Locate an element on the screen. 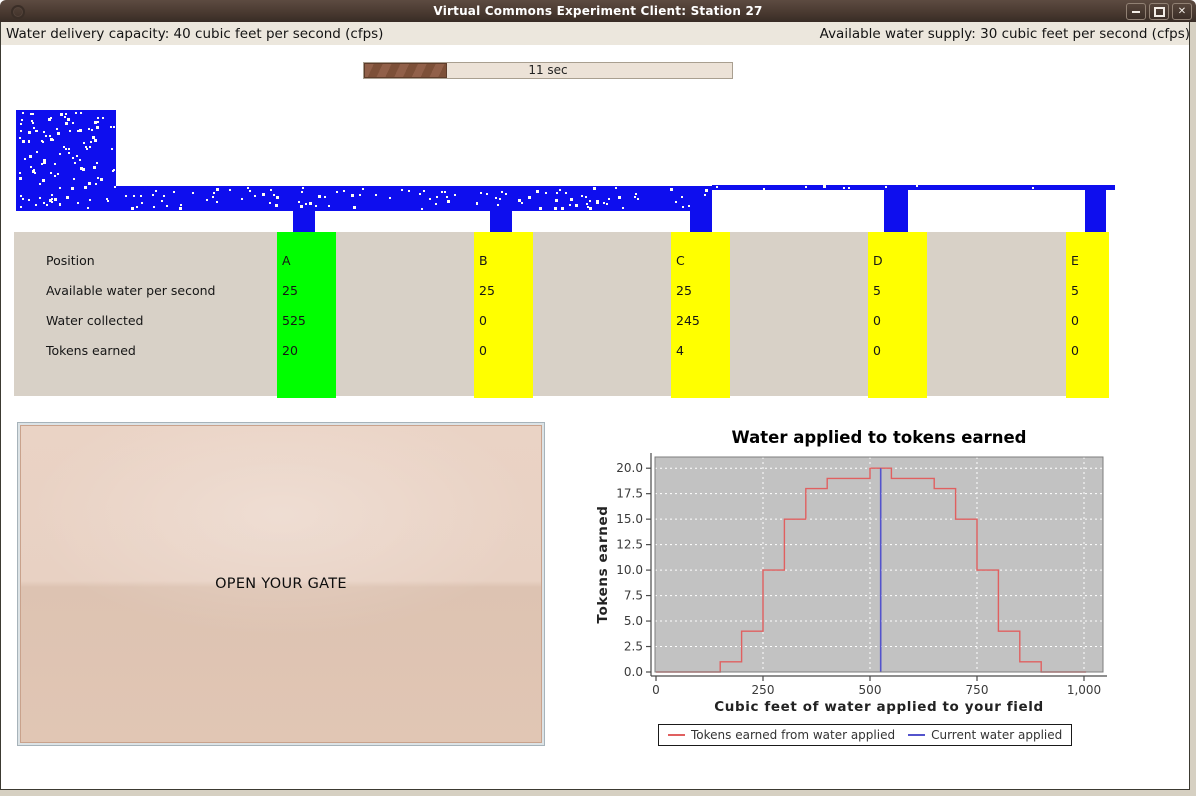 The image size is (1196, 796). svg-text: 17.5 is located at coordinates (629, 494).